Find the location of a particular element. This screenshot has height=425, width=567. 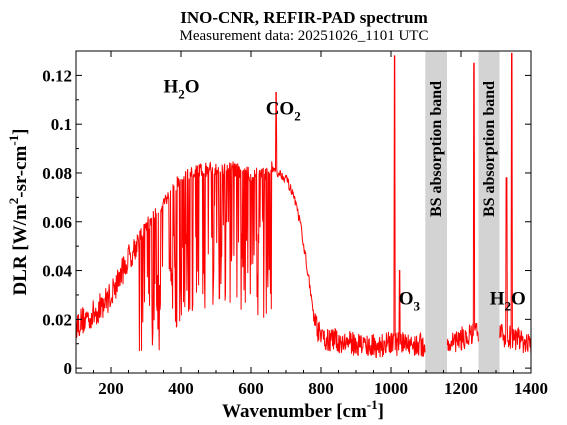

y-tick-label: 0.04 is located at coordinates (57, 271).